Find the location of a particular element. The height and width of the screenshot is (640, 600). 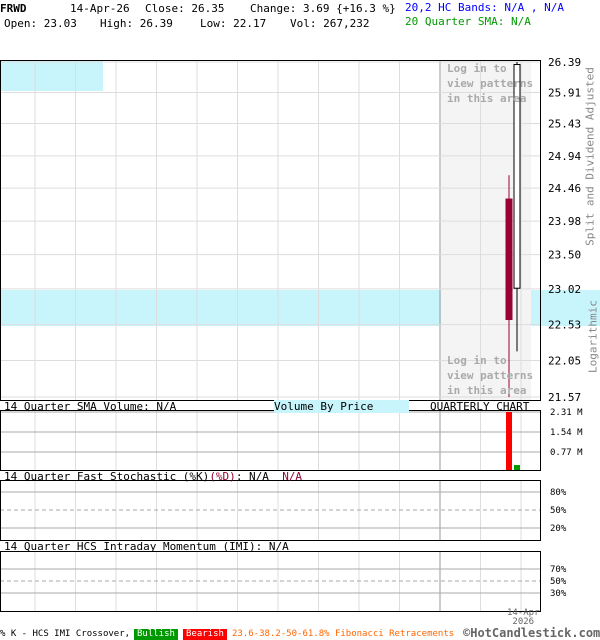

brand-logo: ©HotCandlestick.com is located at coordinates (531, 633).